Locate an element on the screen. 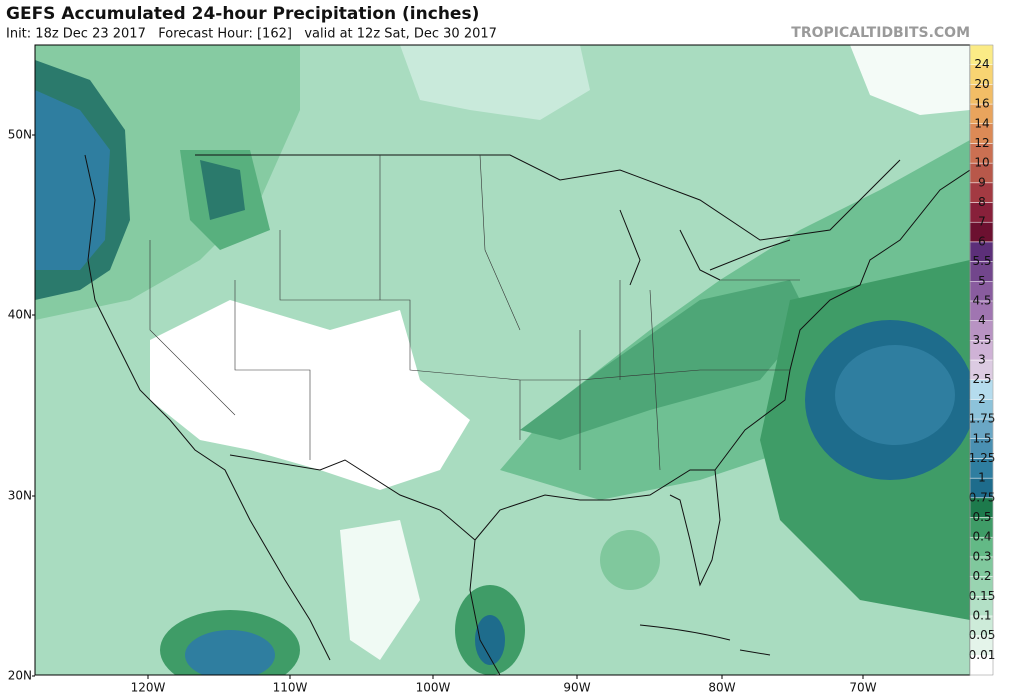 The height and width of the screenshot is (700, 1024). dry-area is located at coordinates (380, 590).